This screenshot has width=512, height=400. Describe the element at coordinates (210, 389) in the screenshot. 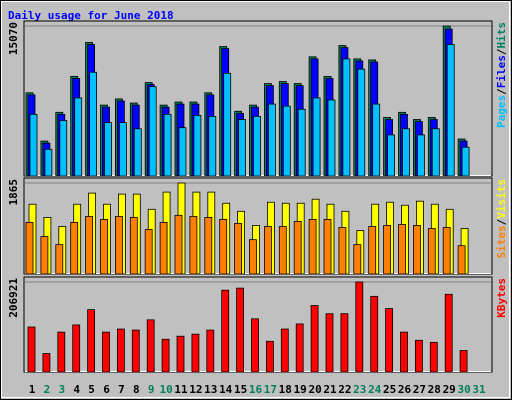

I see `x-tick-label: 13` at that location.